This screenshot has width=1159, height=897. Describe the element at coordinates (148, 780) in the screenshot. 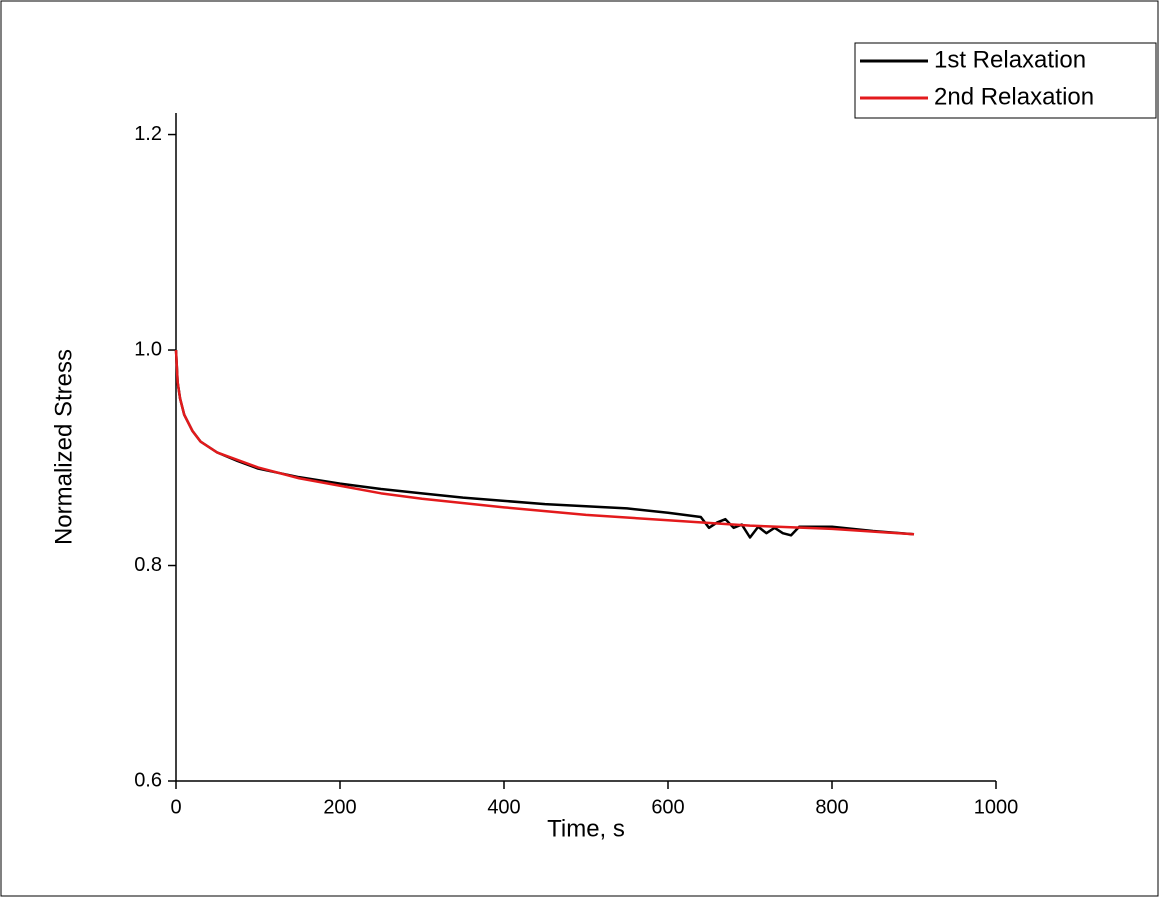

I see `y-tick-label: 0.6` at that location.